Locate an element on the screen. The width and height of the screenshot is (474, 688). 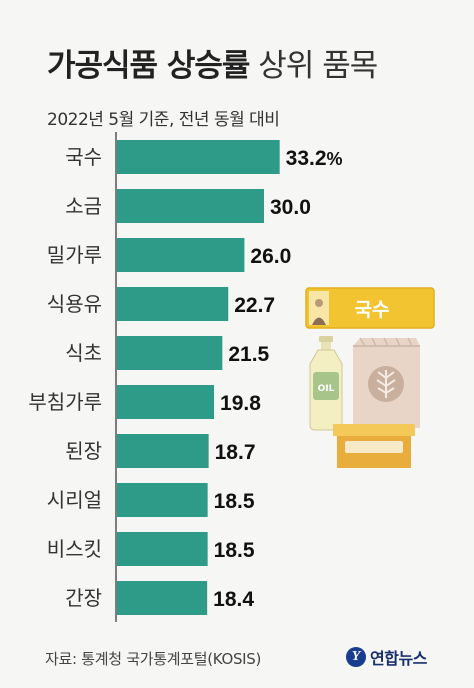
value-label: 19.8 is located at coordinates (240, 403).